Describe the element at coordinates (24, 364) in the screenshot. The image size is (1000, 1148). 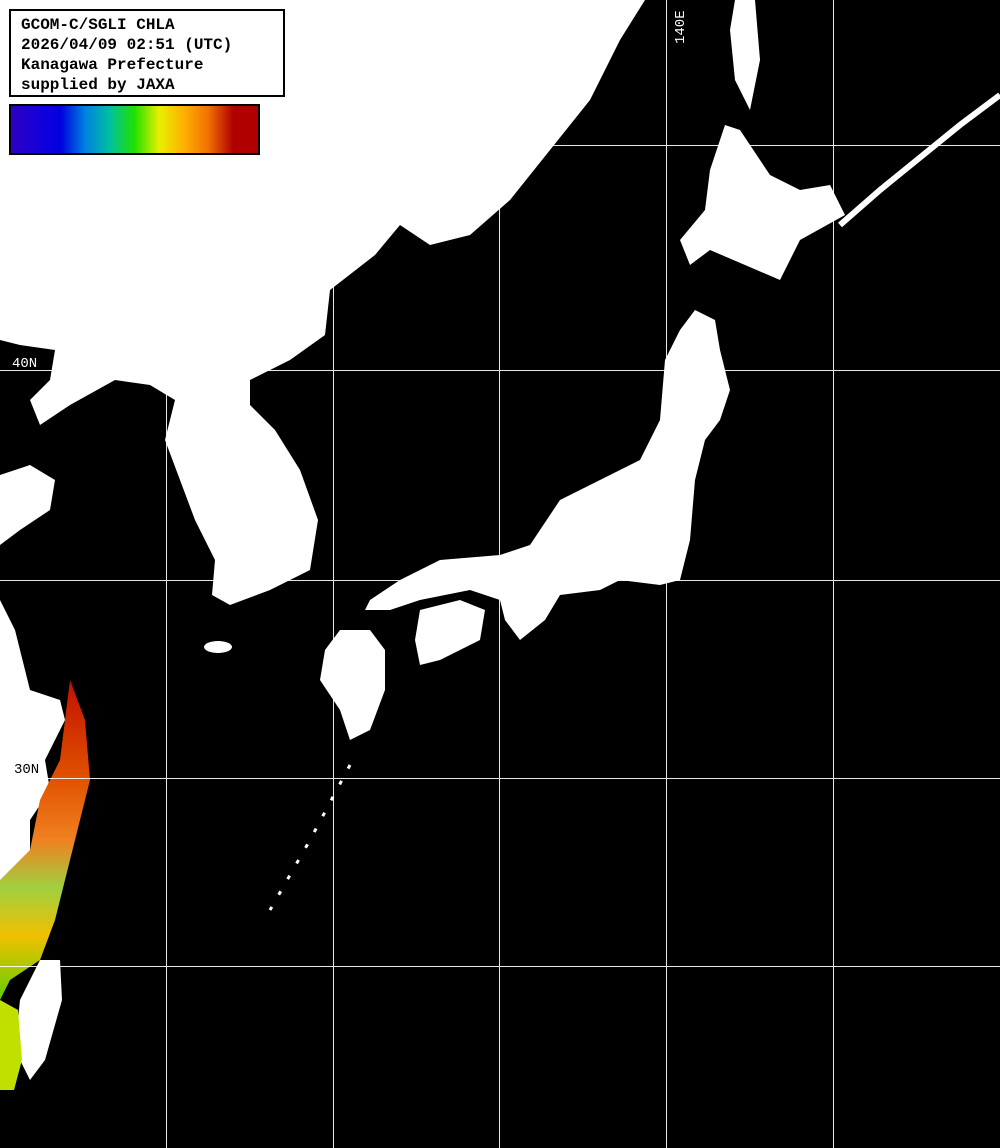
I see `latitude-label-40n: 40N` at that location.